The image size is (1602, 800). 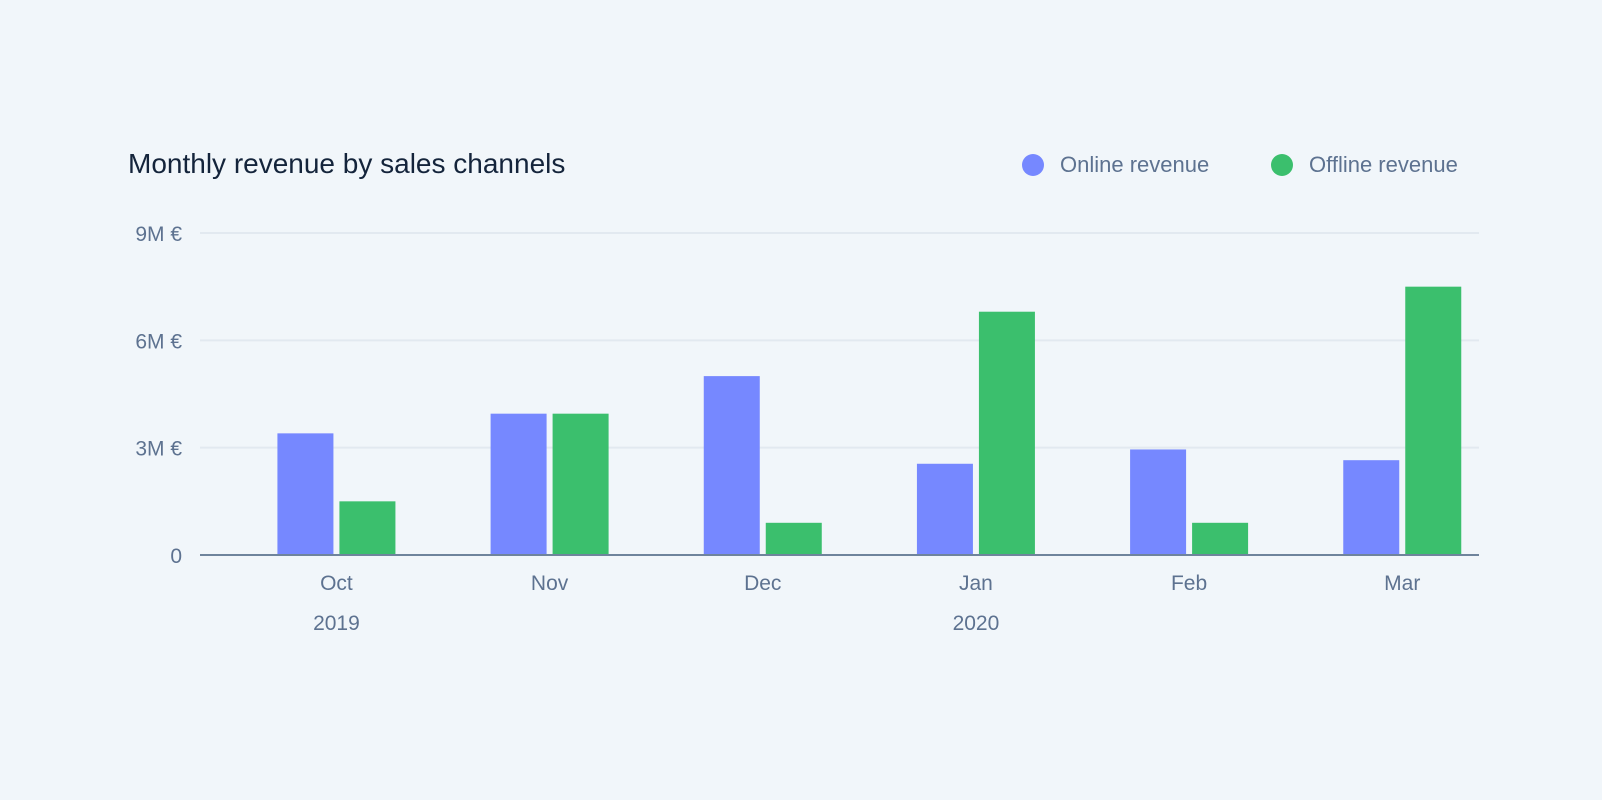 I want to click on bar-online-revenue-jan, so click(x=944, y=509).